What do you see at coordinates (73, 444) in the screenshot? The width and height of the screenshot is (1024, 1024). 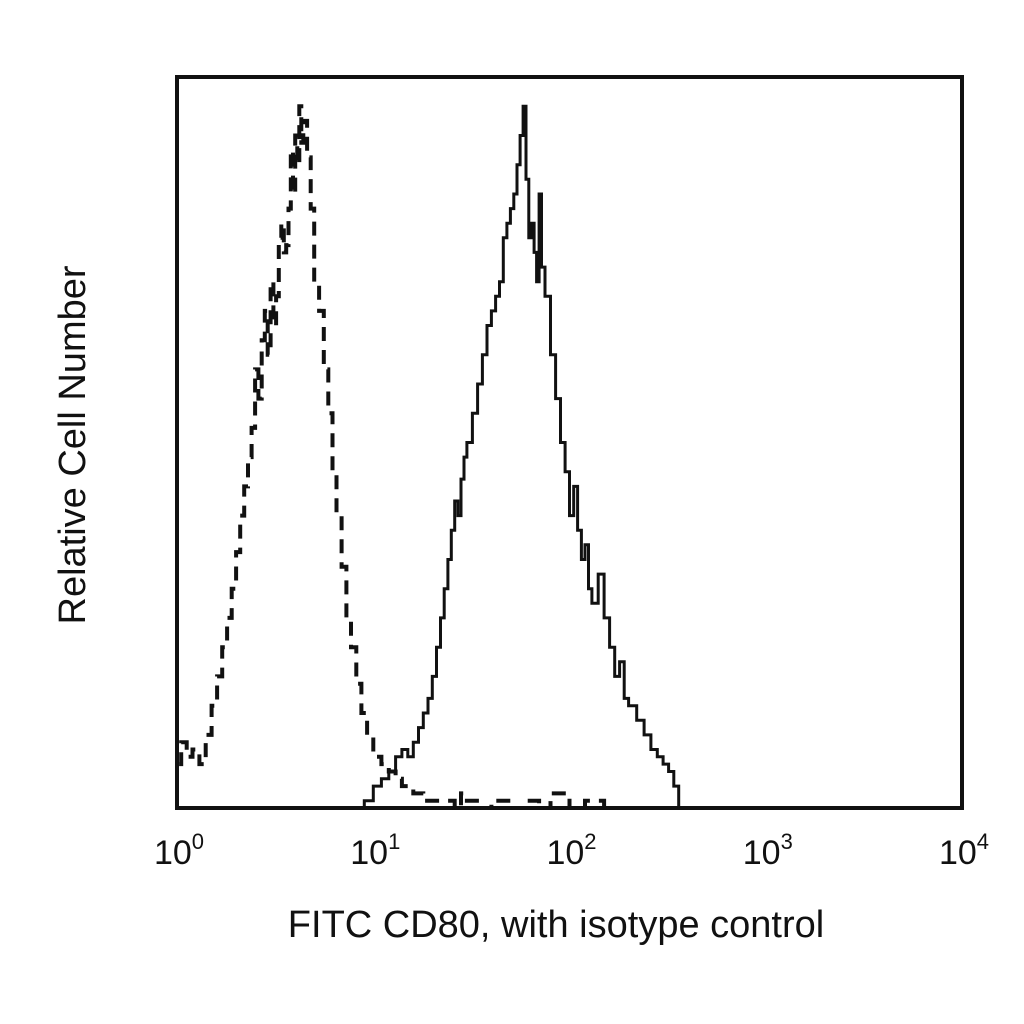 I see `y-axis-label: Relative Cell Number` at bounding box center [73, 444].